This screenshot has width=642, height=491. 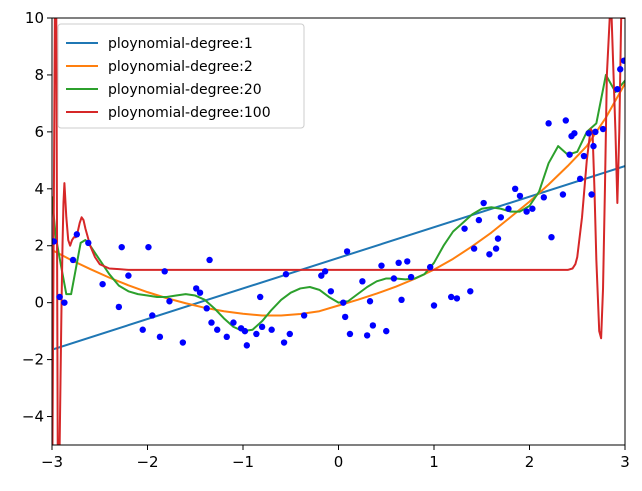 What do you see at coordinates (180, 44) in the screenshot?
I see `legend-label: ploynomial-degree:1` at bounding box center [180, 44].